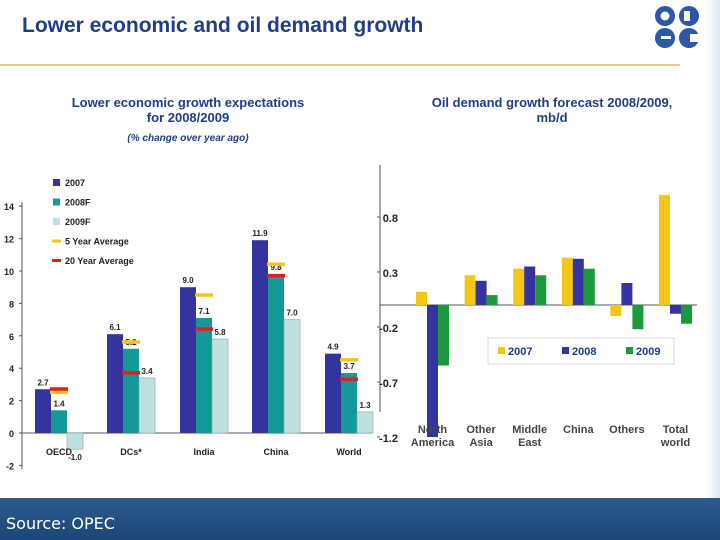 This screenshot has height=540, width=720. I want to click on slide-title: Lower economic and oil demand growth, so click(223, 25).